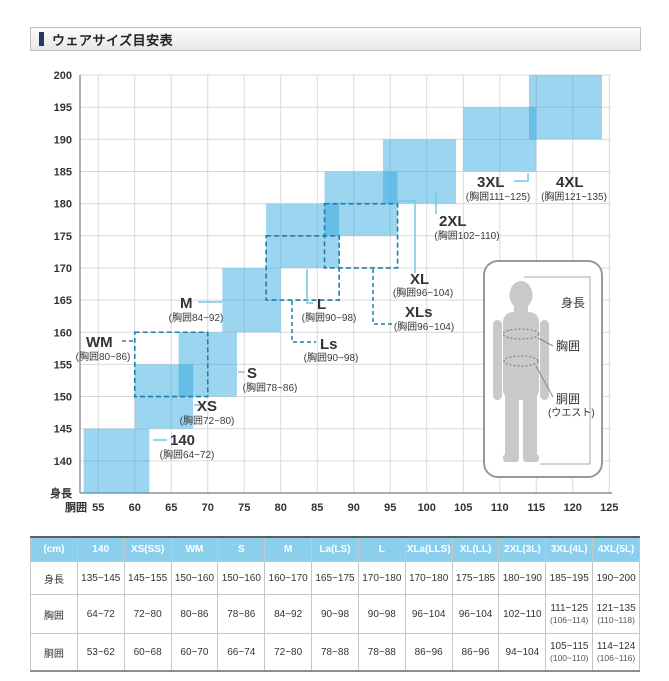 This screenshot has width=669, height=681. What do you see at coordinates (98, 508) in the screenshot?
I see `x-tick-label: 55` at bounding box center [98, 508].